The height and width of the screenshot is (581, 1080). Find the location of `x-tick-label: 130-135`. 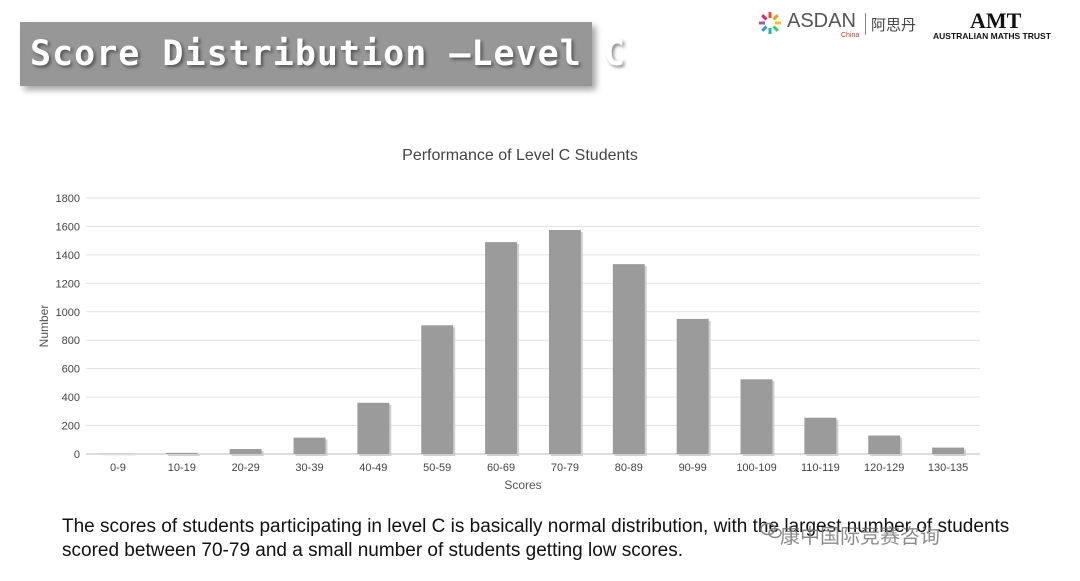

x-tick-label: 130-135 is located at coordinates (948, 468).